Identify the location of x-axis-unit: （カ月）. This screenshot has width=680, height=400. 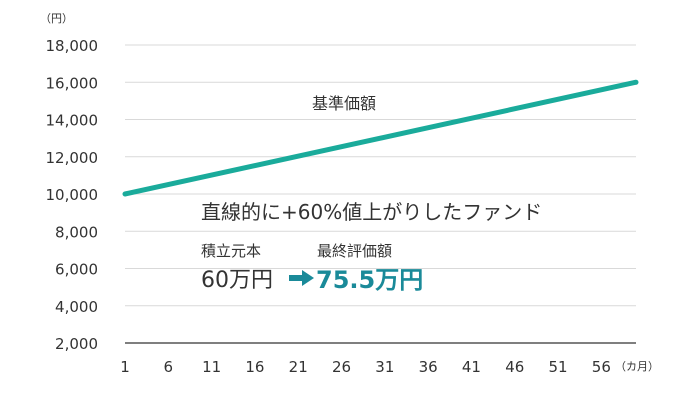
(637, 366).